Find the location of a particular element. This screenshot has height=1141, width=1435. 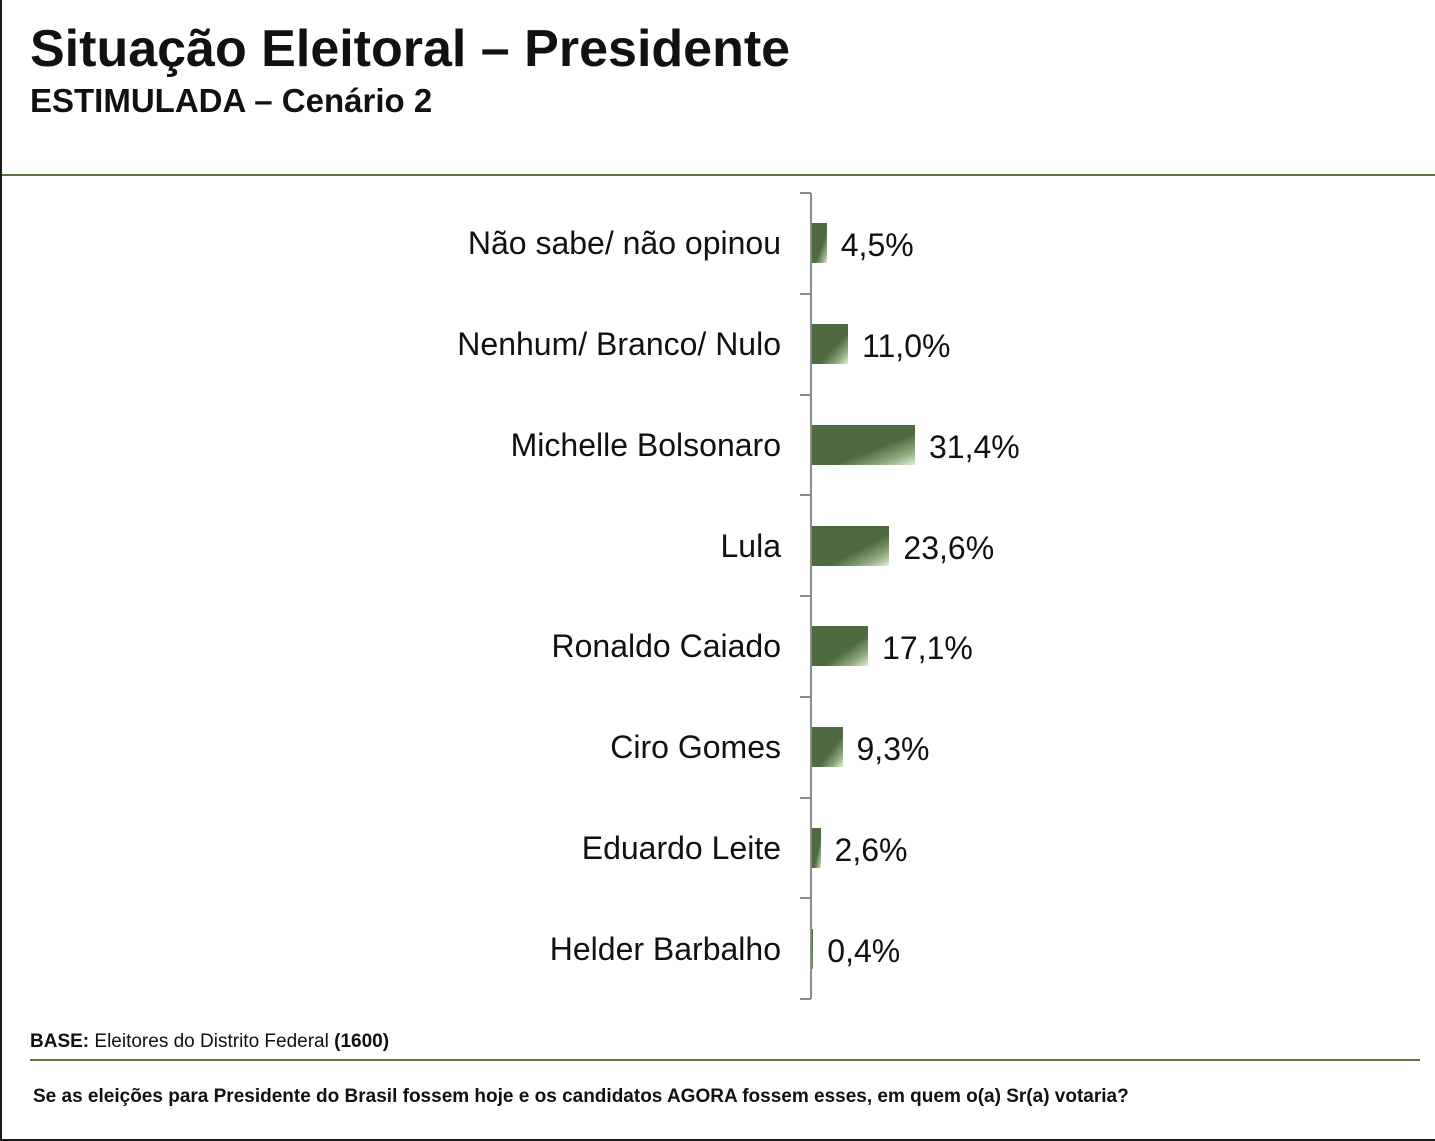

base-text: Eleitores do Distrito Federal is located at coordinates (211, 1041).